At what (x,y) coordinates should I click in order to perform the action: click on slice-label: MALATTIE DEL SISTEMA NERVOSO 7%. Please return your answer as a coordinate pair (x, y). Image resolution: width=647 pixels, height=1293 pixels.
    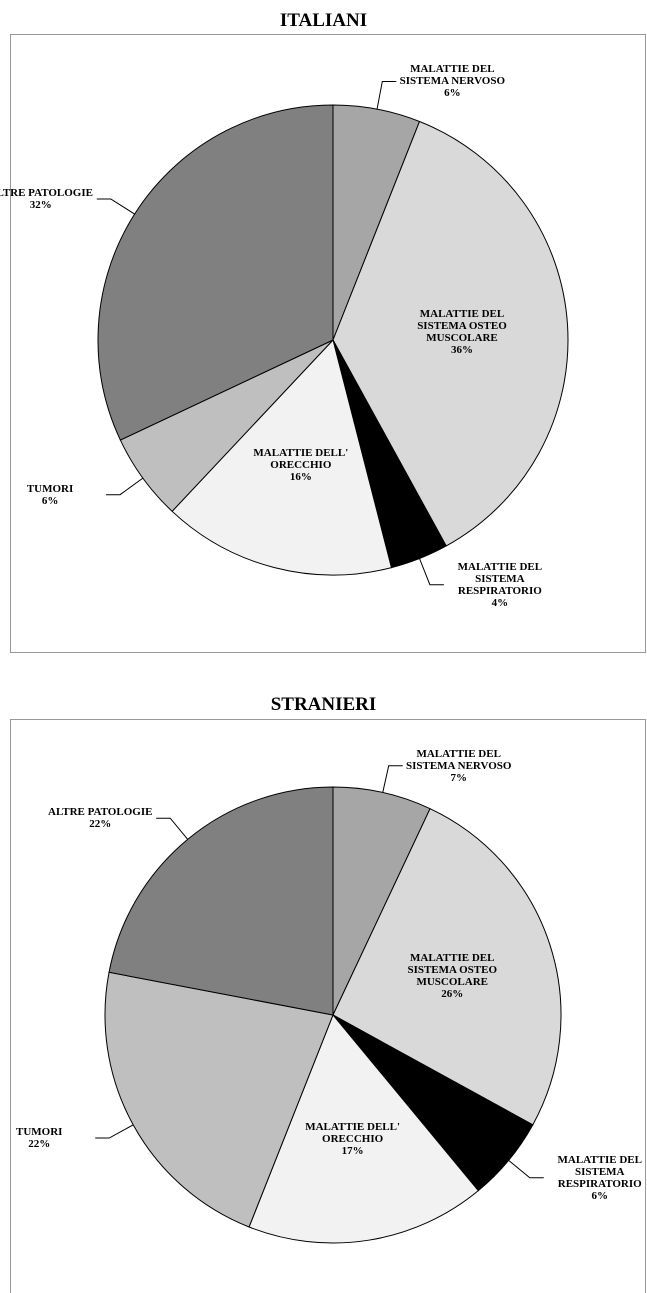
    Looking at the image, I should click on (459, 766).